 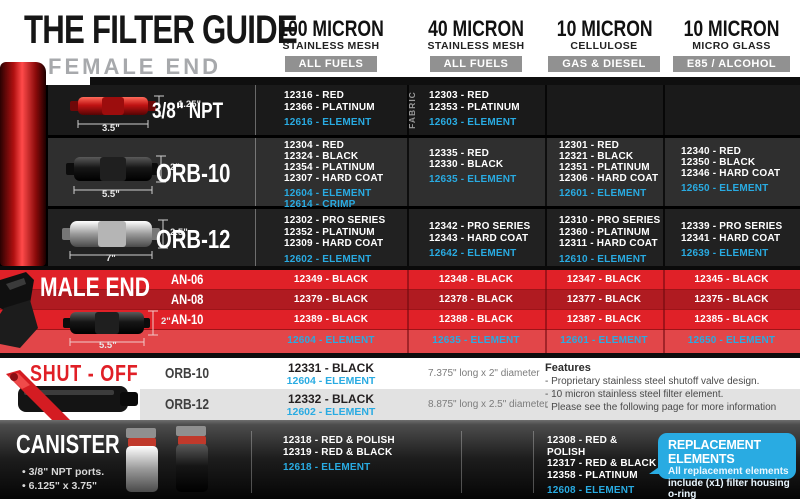 What do you see at coordinates (321, 156) in the screenshot?
I see `part-number: 12324 - BLACK` at bounding box center [321, 156].